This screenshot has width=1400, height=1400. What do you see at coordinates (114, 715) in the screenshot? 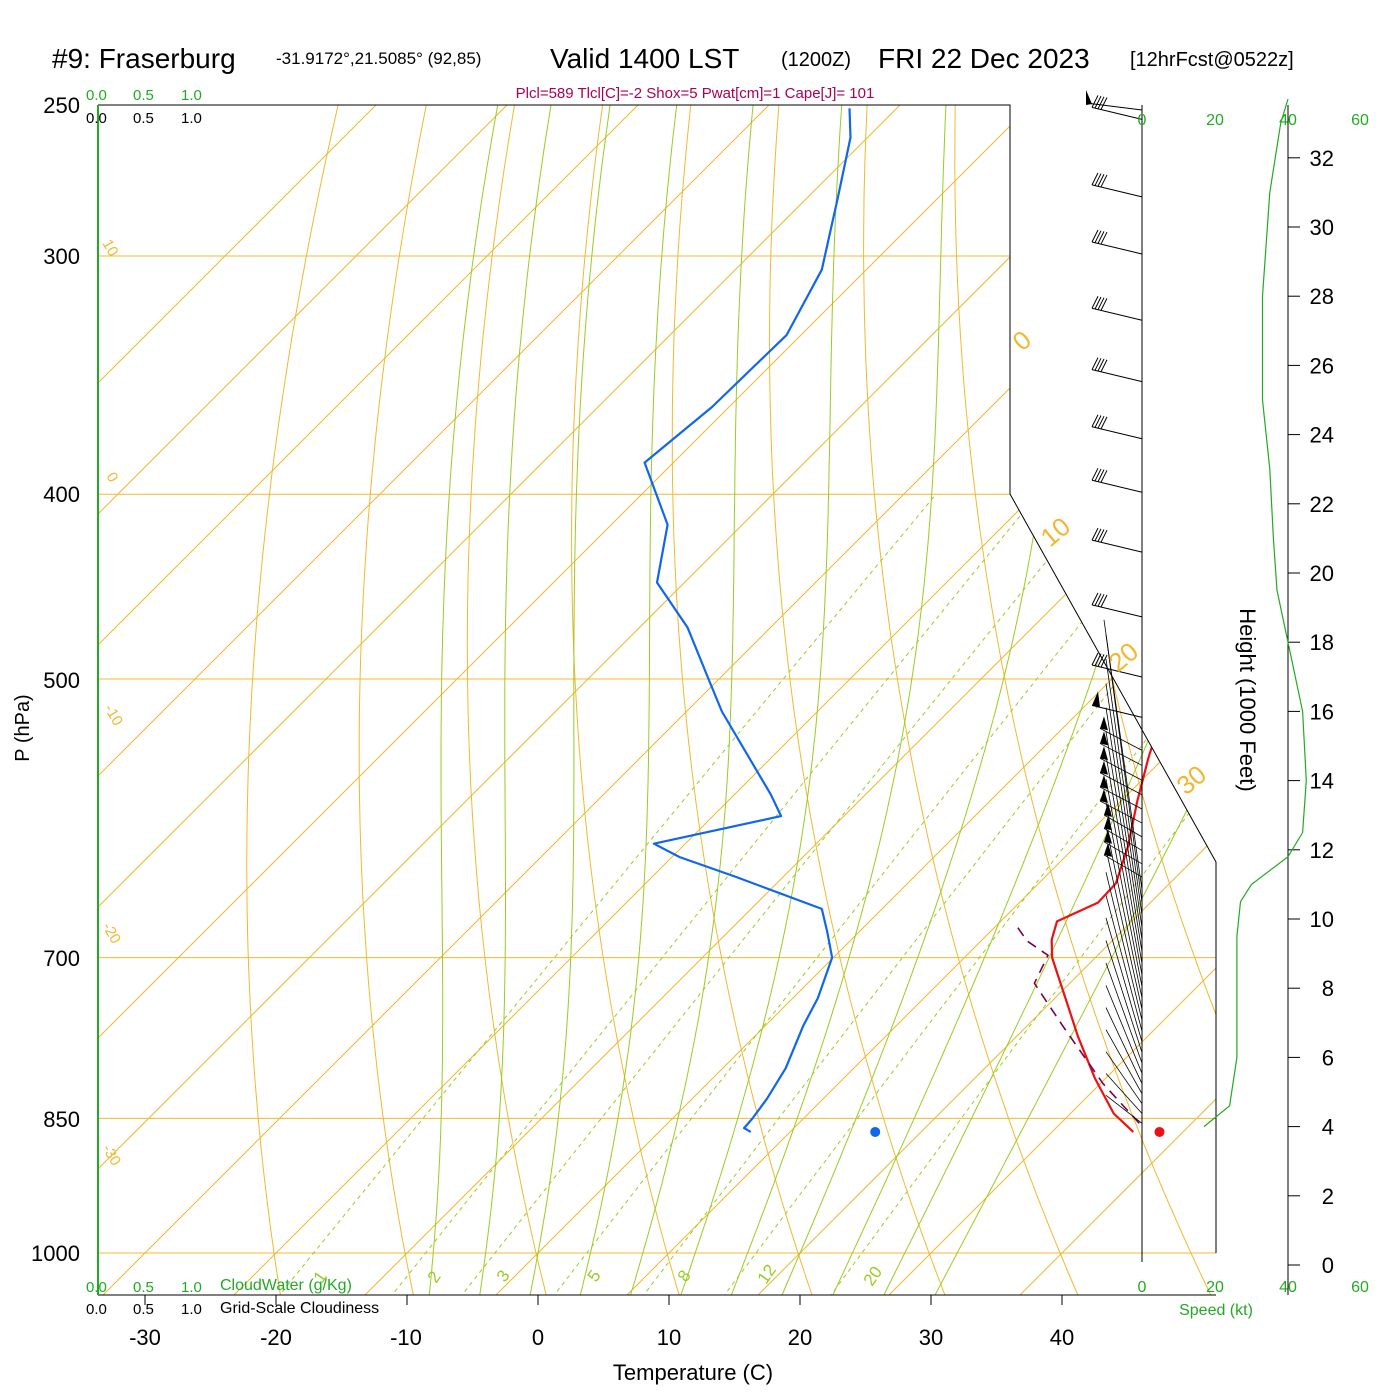
I see `isotherm-label-m10: -10` at bounding box center [114, 715].